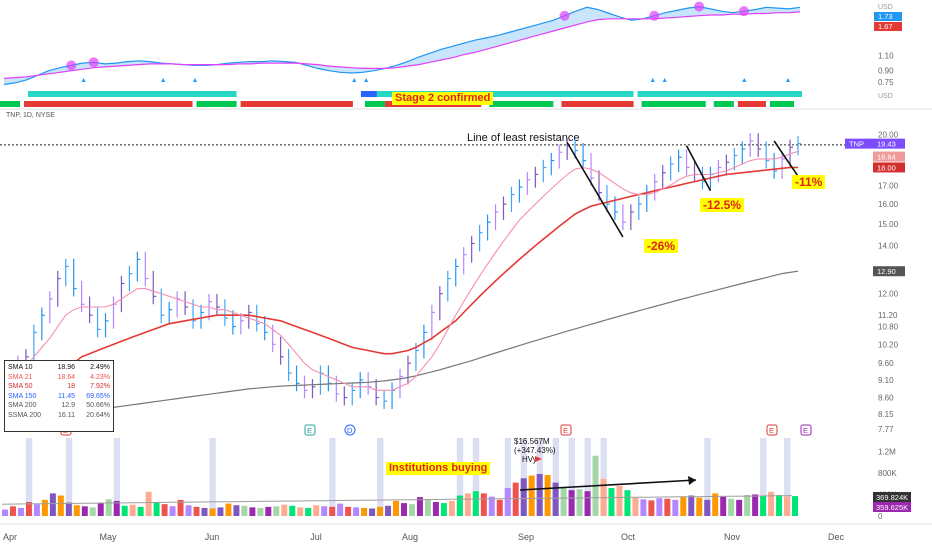 The image size is (932, 555). I want to click on ma-table-name: SMA 150, so click(22, 396).